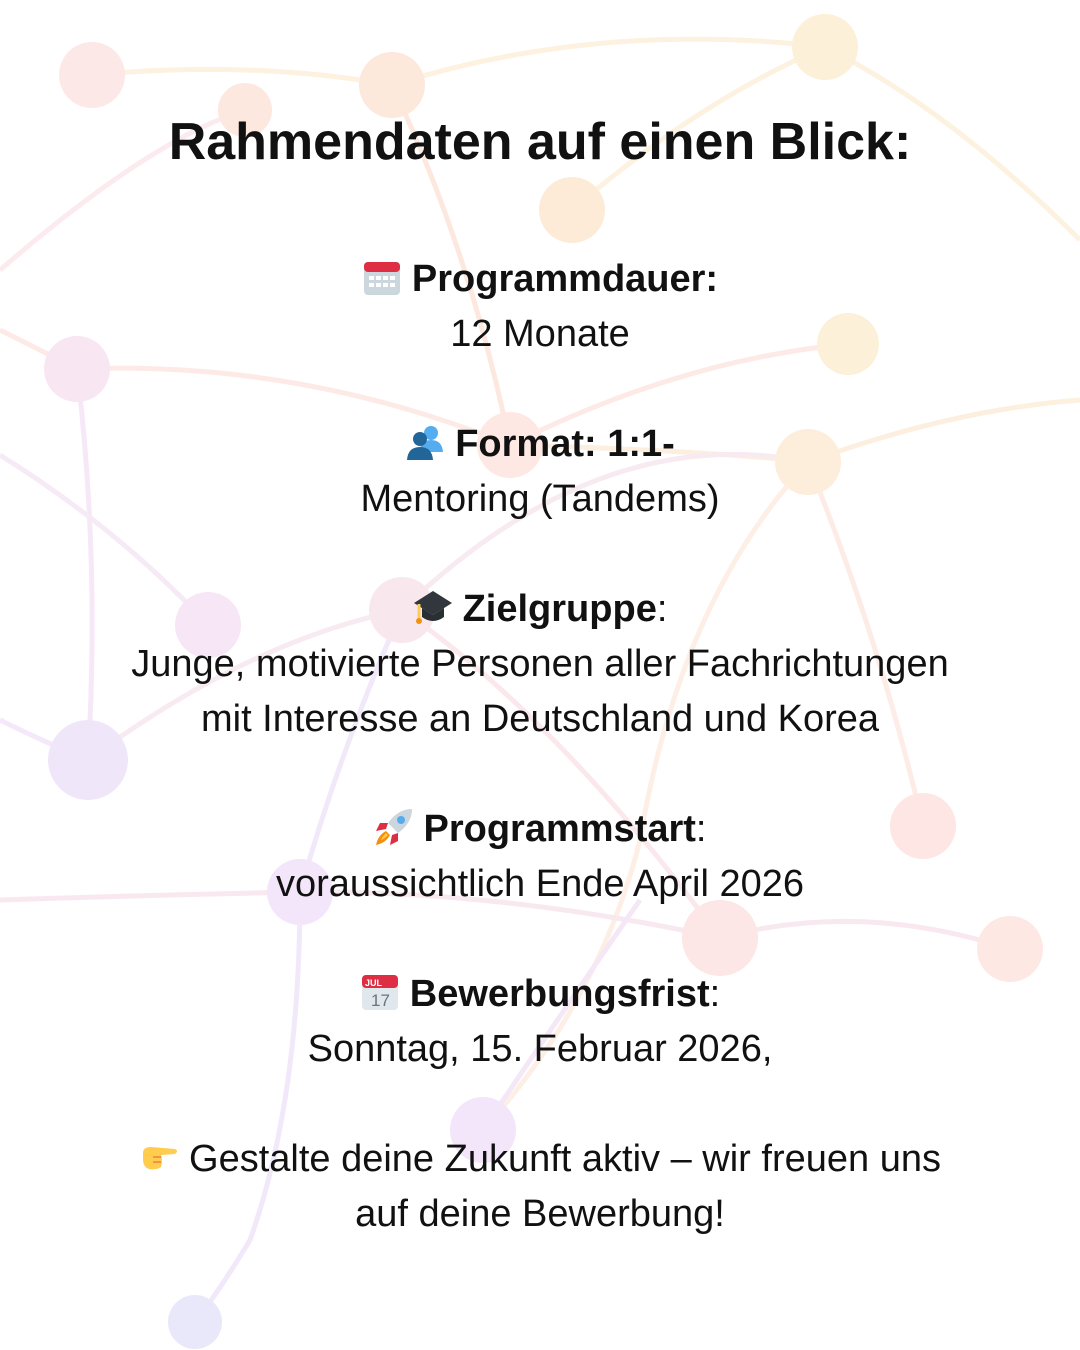  What do you see at coordinates (540, 1049) in the screenshot?
I see `section-value: Sonntag, 15. Februar 2026,` at bounding box center [540, 1049].